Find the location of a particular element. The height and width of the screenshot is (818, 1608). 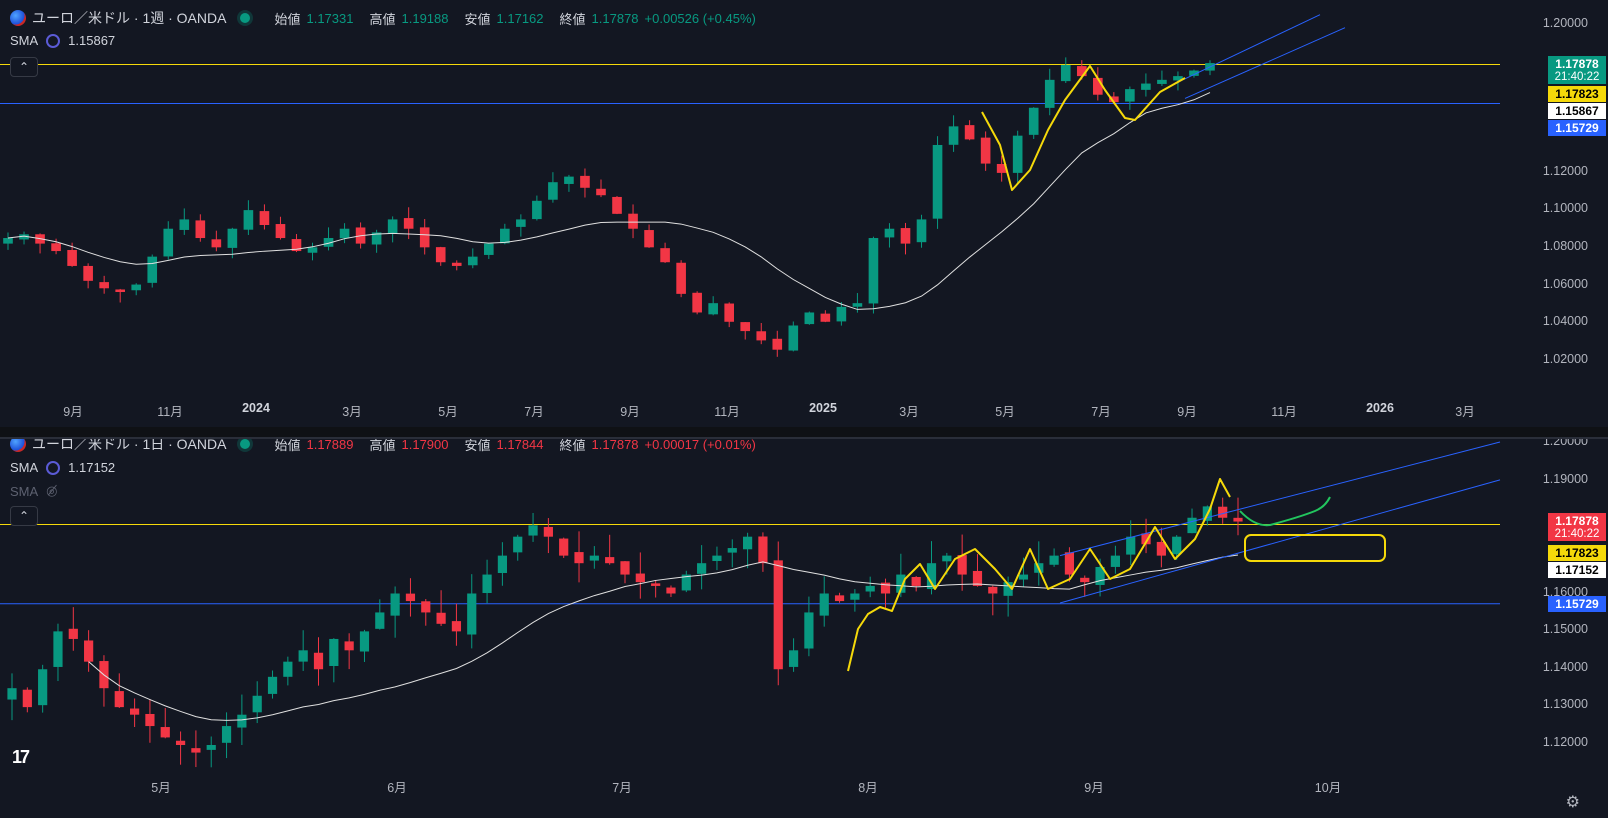

weekly-sma-row: SMA 1.15867 is located at coordinates (62, 40).